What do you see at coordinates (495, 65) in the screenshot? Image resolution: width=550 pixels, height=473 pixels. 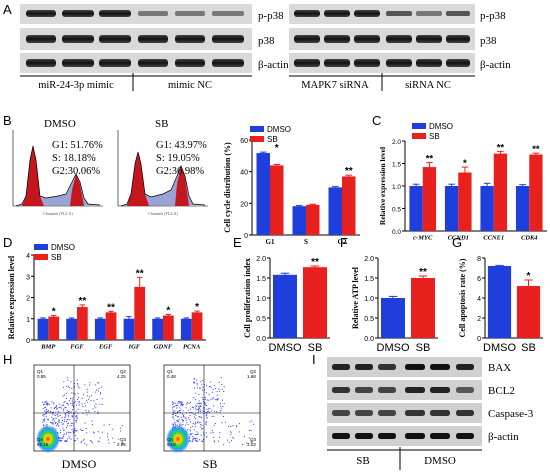 I see `blot-row-label: β-actin` at bounding box center [495, 65].